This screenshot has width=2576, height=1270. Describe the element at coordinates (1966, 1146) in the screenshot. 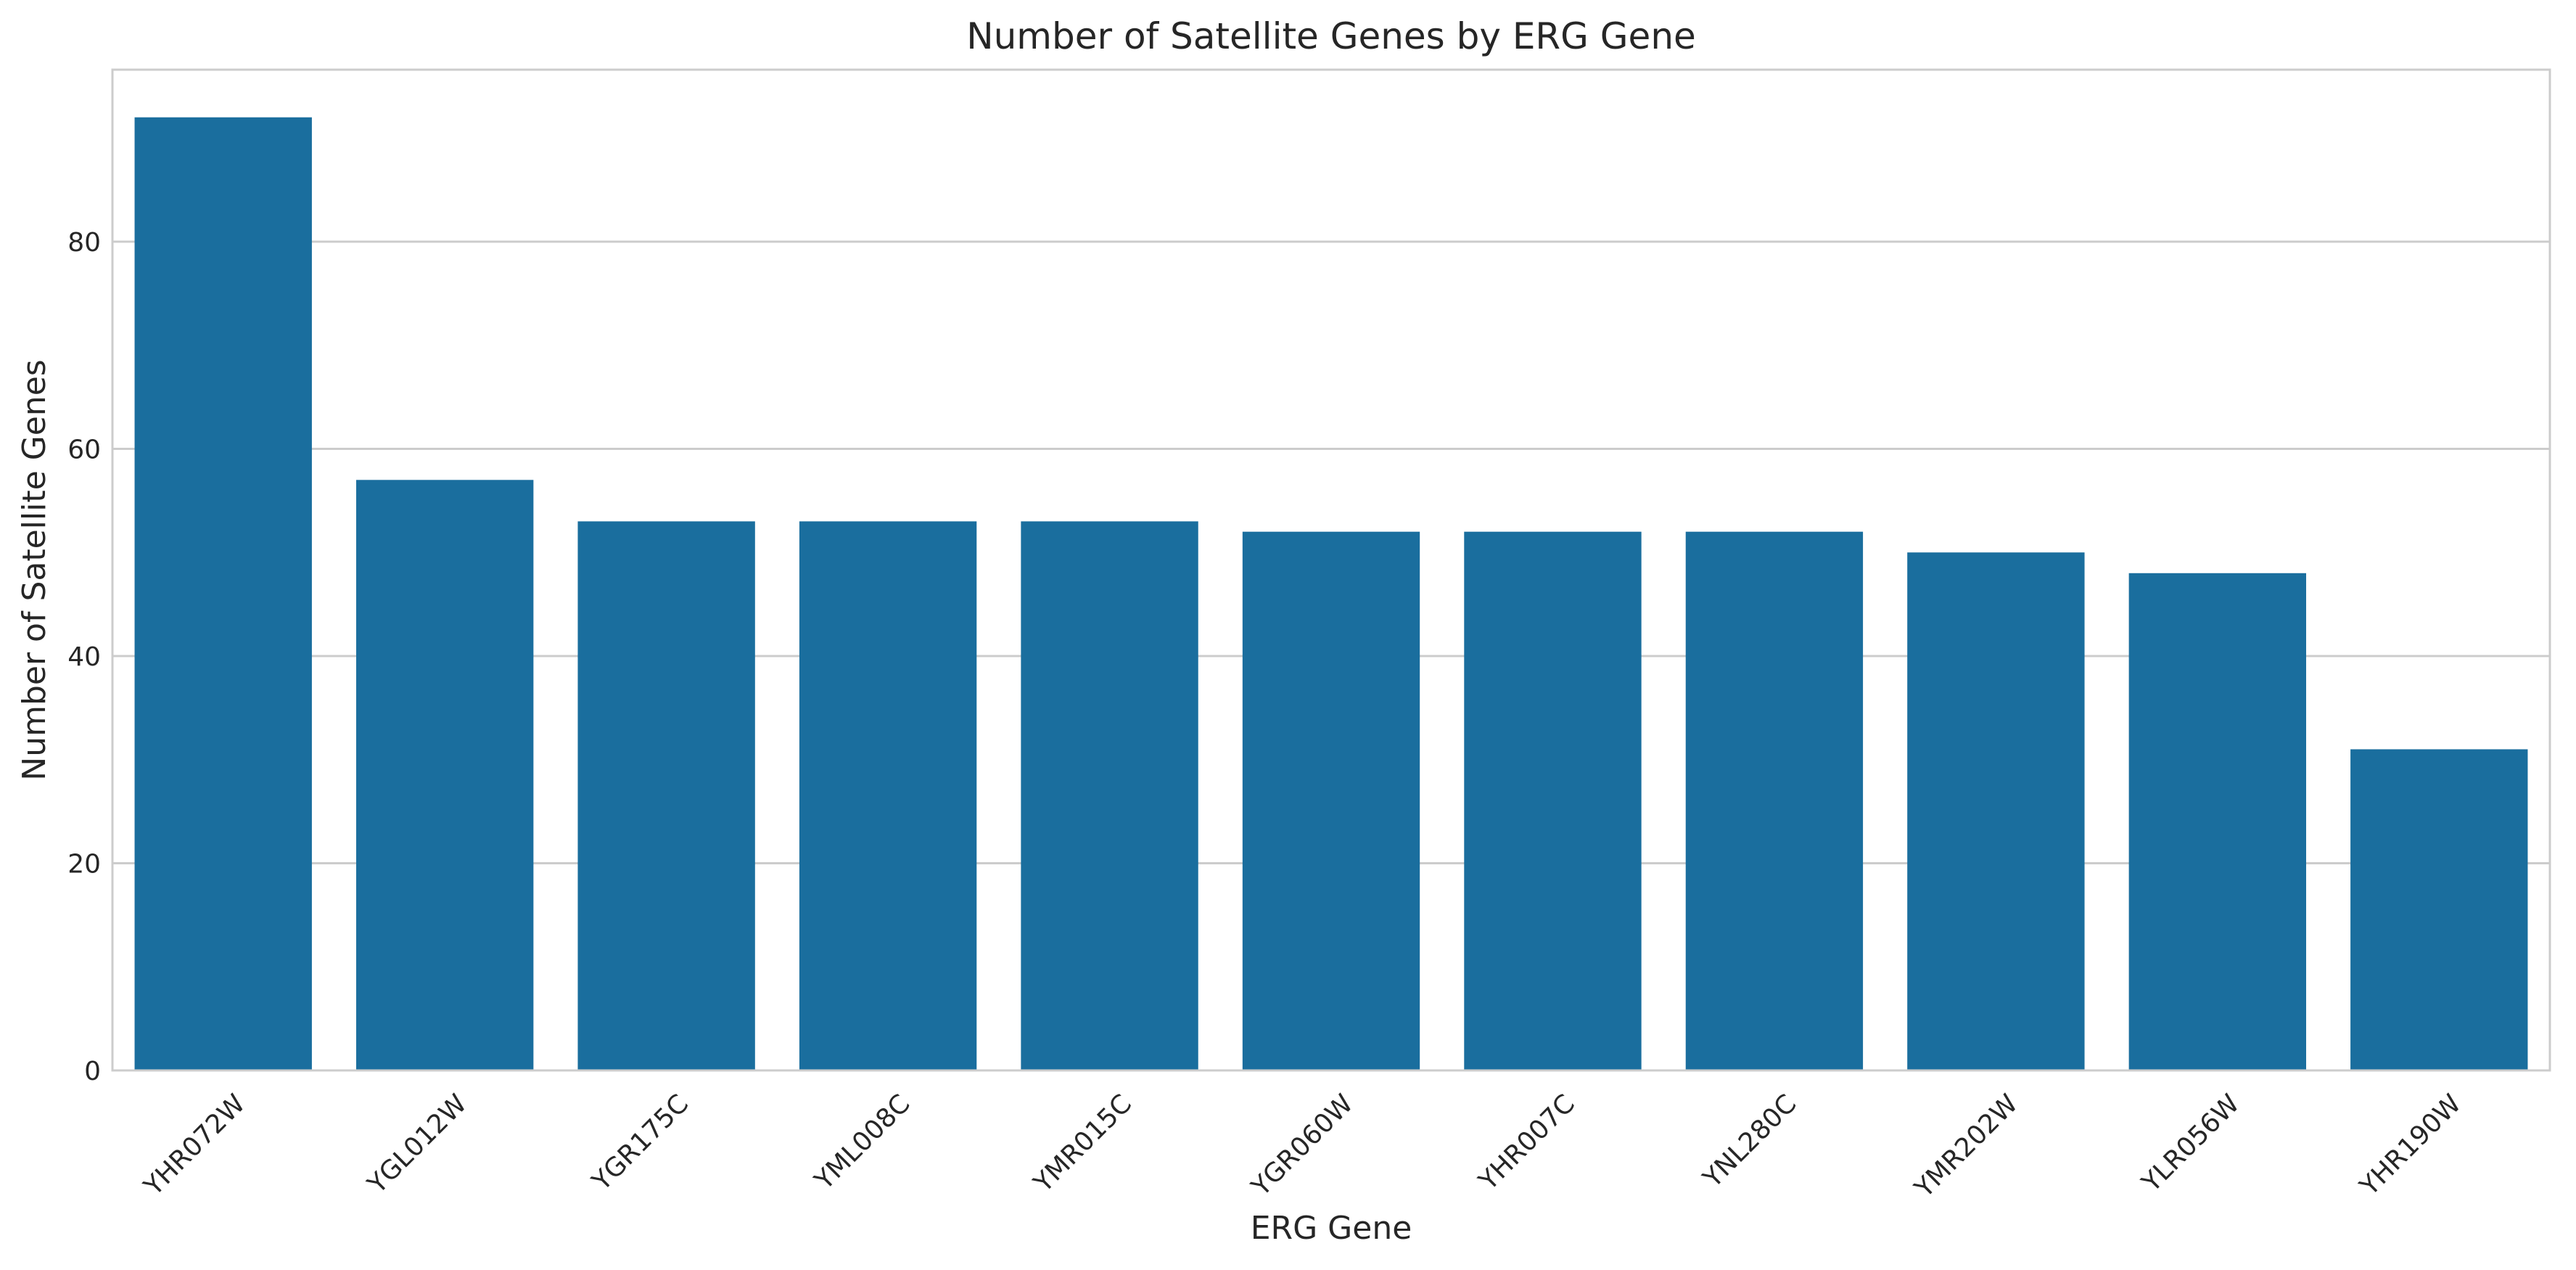

I see `x-tick-label: YMR202W` at that location.